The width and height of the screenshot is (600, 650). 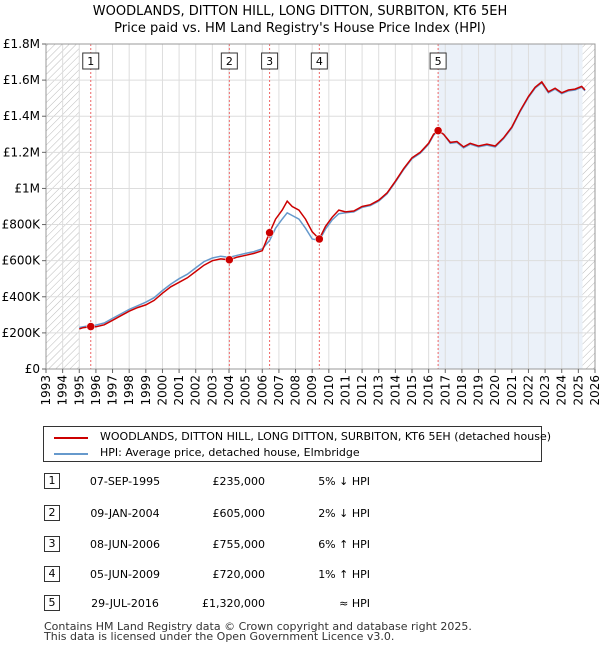 I want to click on x-tick-label: 2012, so click(x=362, y=390).